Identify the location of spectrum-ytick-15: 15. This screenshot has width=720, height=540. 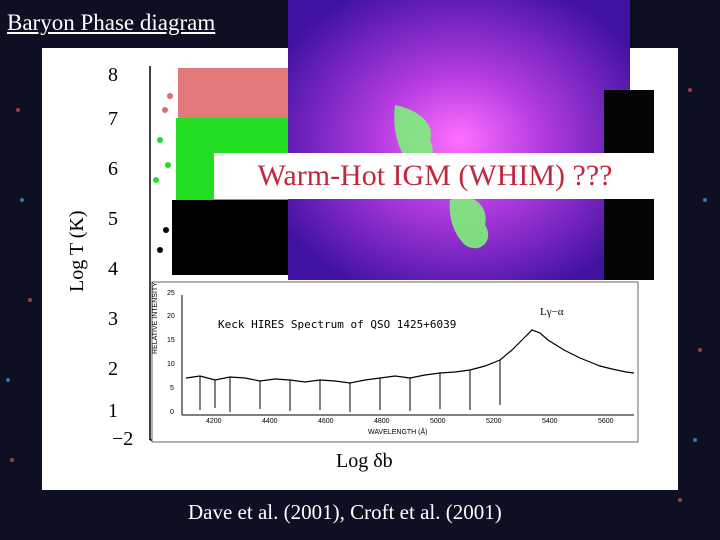
(171, 340).